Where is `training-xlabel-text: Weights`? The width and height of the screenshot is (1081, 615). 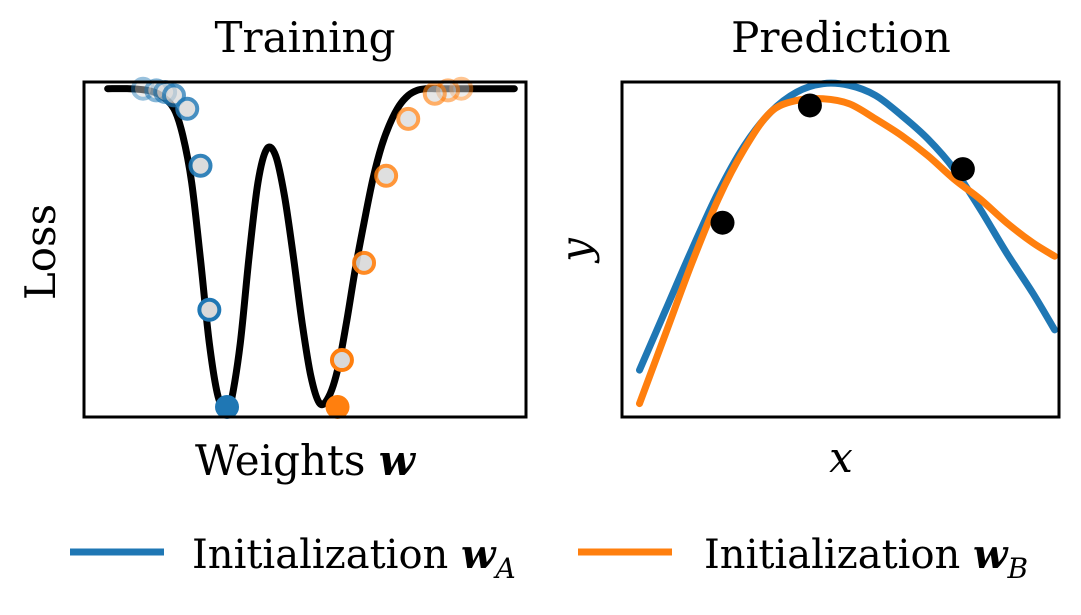
training-xlabel-text: Weights is located at coordinates (280, 460).